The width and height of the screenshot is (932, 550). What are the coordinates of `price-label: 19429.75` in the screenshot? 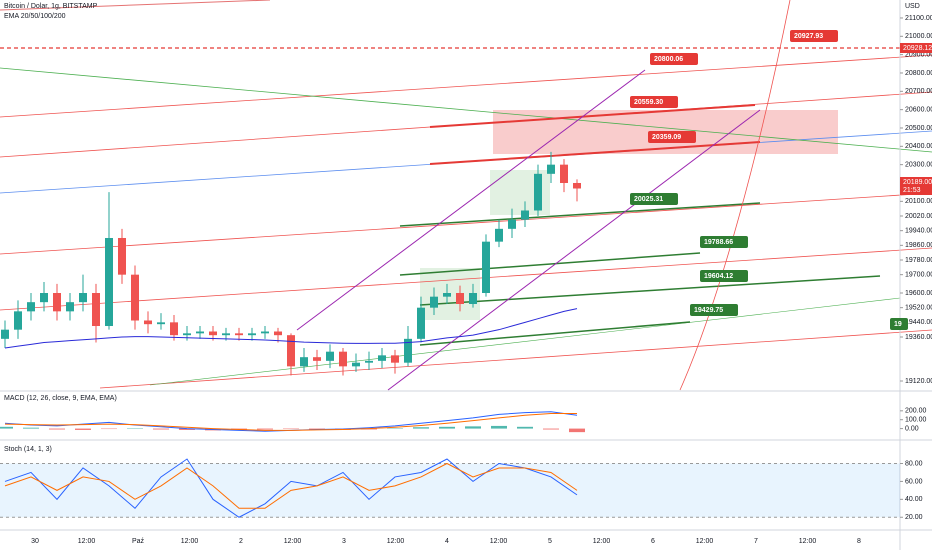 It's located at (708, 310).